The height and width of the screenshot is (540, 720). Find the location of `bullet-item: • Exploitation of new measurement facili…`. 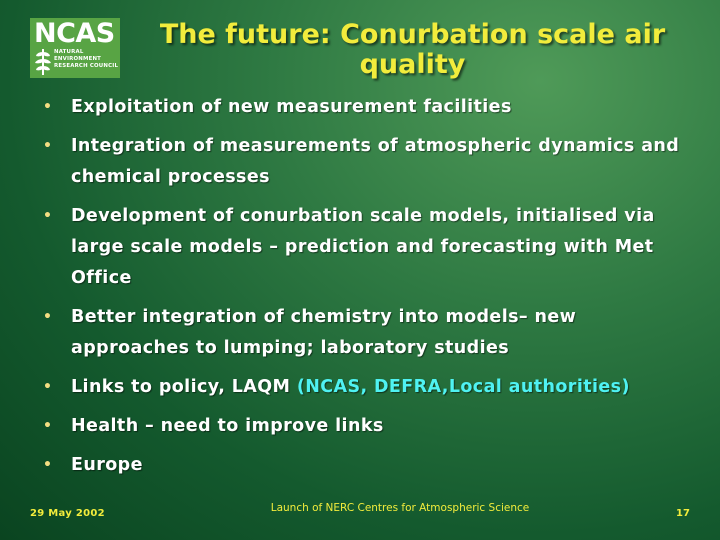

bullet-item: • Exploitation of new measurement facili… is located at coordinates (370, 107).